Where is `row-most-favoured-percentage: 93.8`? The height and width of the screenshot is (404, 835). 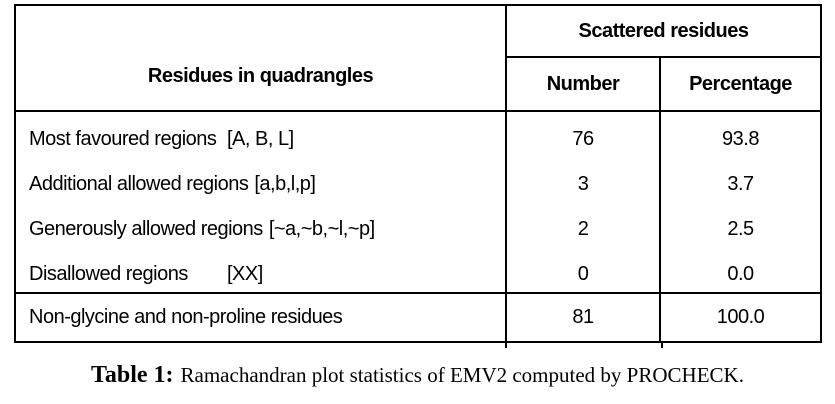
row-most-favoured-percentage: 93.8 is located at coordinates (740, 139).